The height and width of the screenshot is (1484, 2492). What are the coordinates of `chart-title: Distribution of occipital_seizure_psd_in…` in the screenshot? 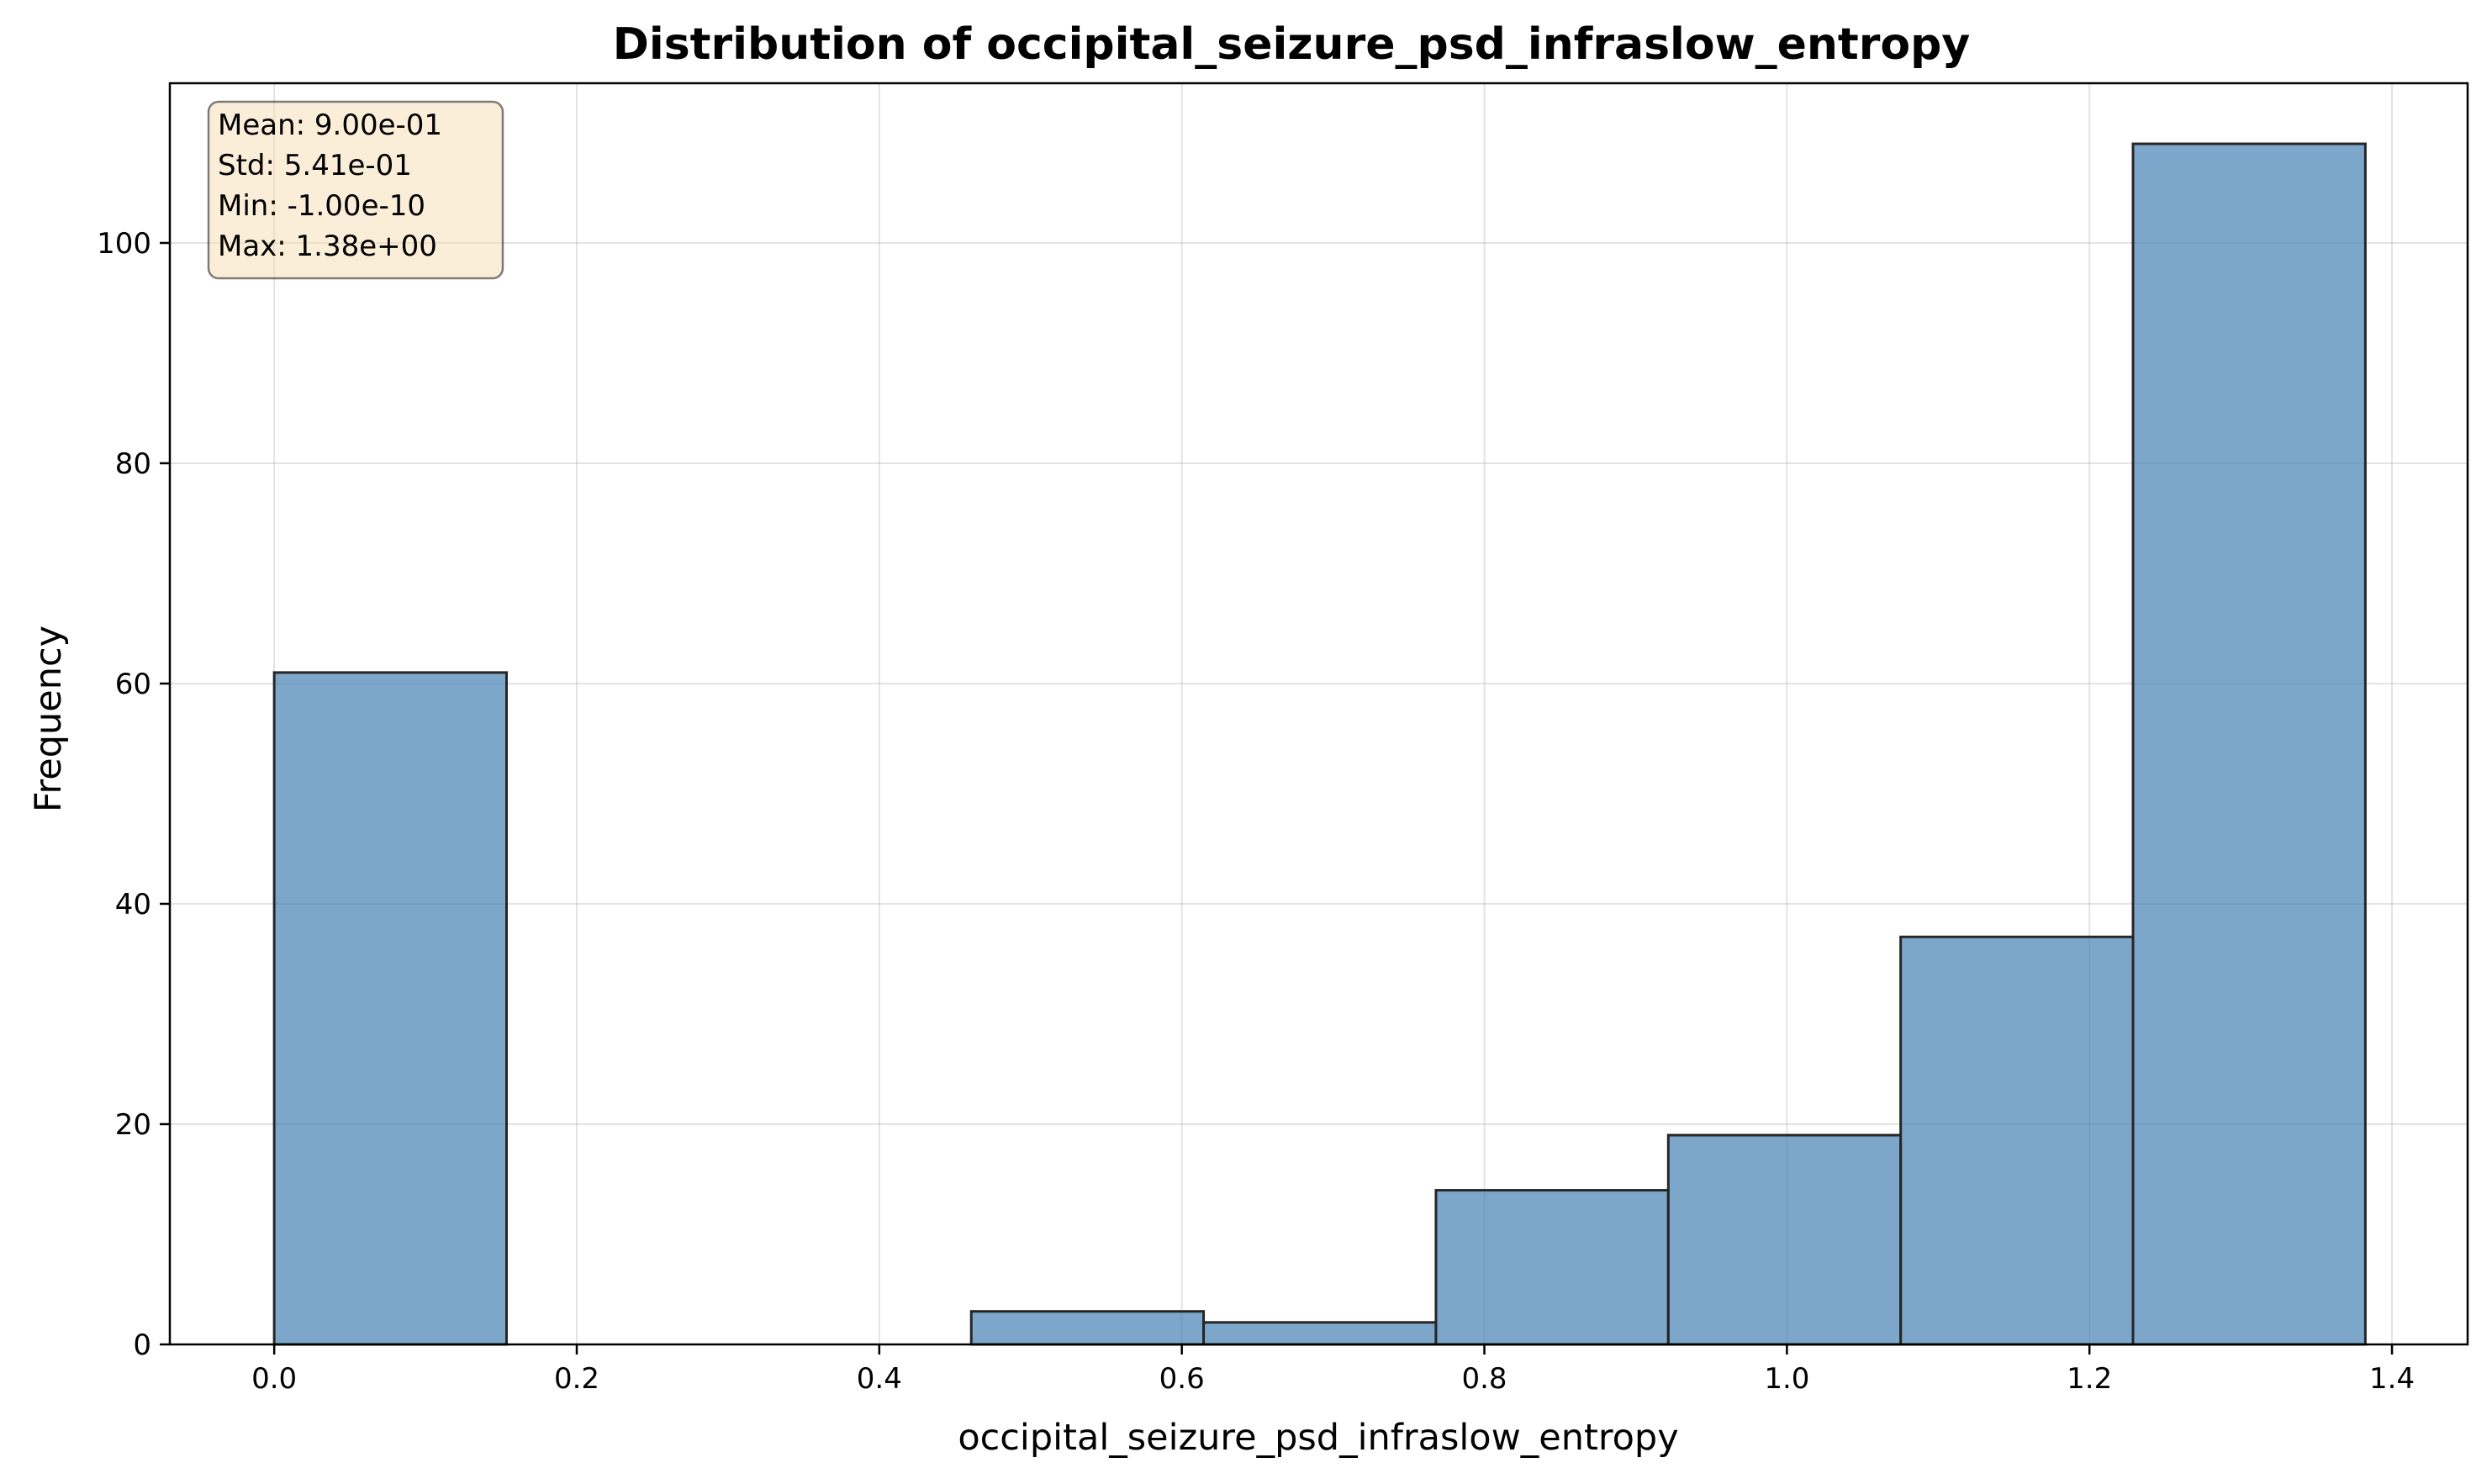 It's located at (1292, 44).